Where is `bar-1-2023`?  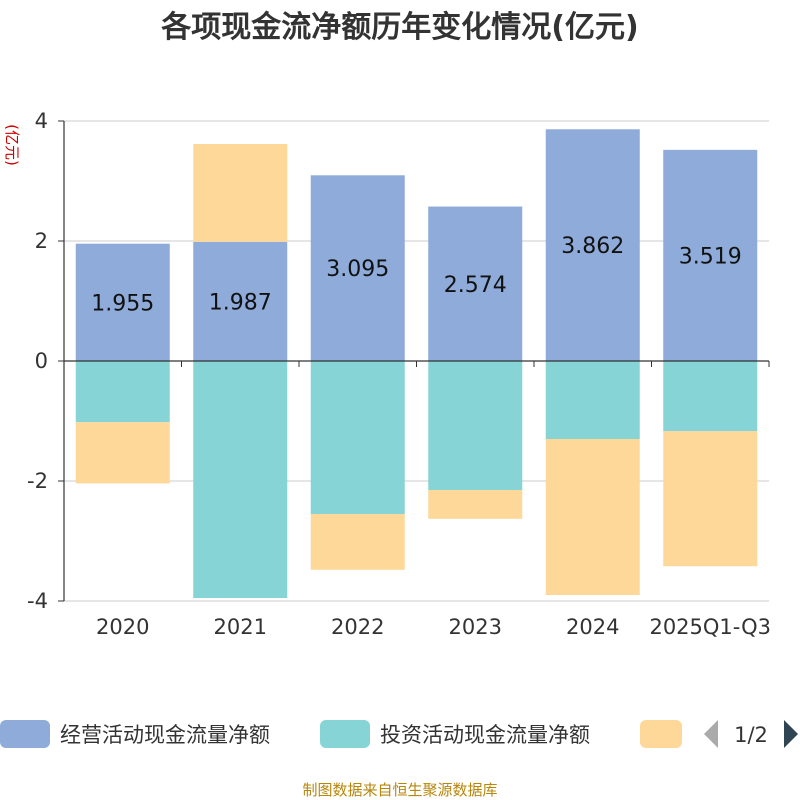 bar-1-2023 is located at coordinates (475, 283).